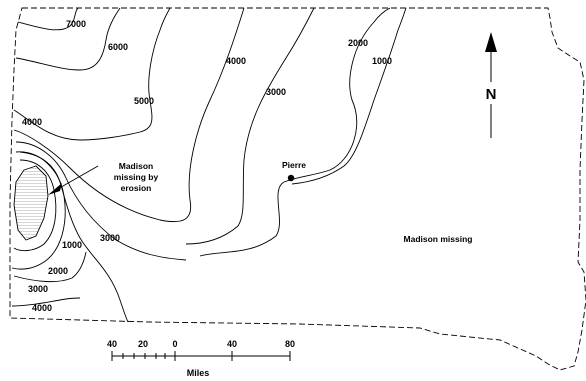 This screenshot has width=586, height=381. Describe the element at coordinates (294, 165) in the screenshot. I see `pierre-label: Pierre` at that location.